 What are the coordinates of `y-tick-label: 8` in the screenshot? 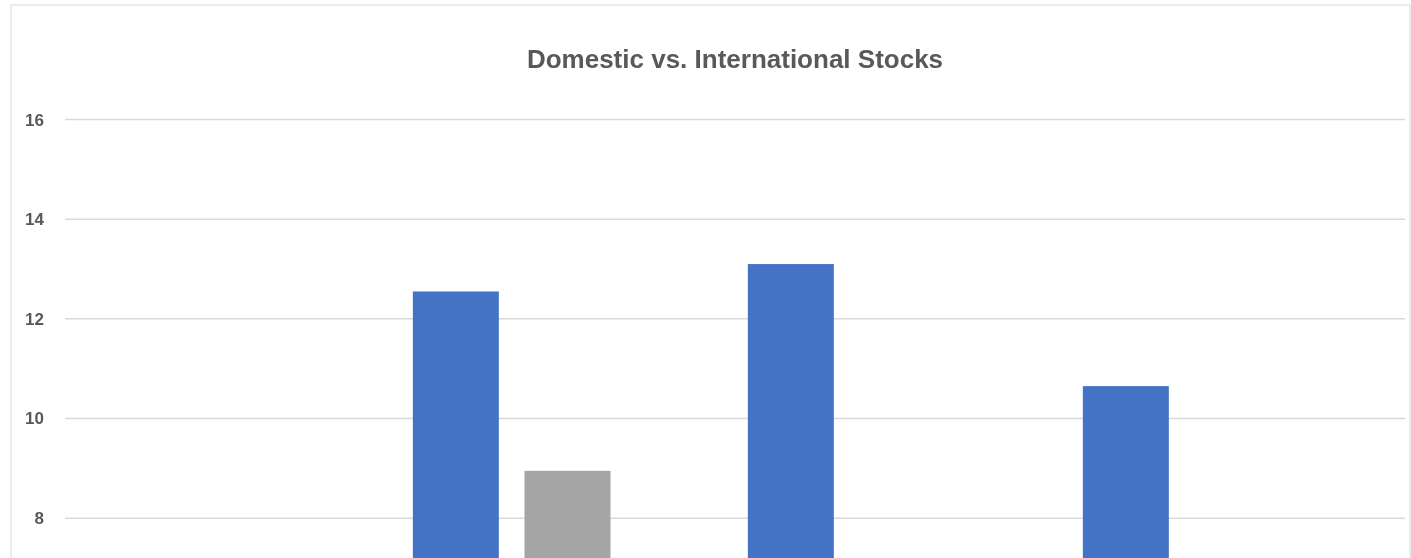 It's located at (39, 519).